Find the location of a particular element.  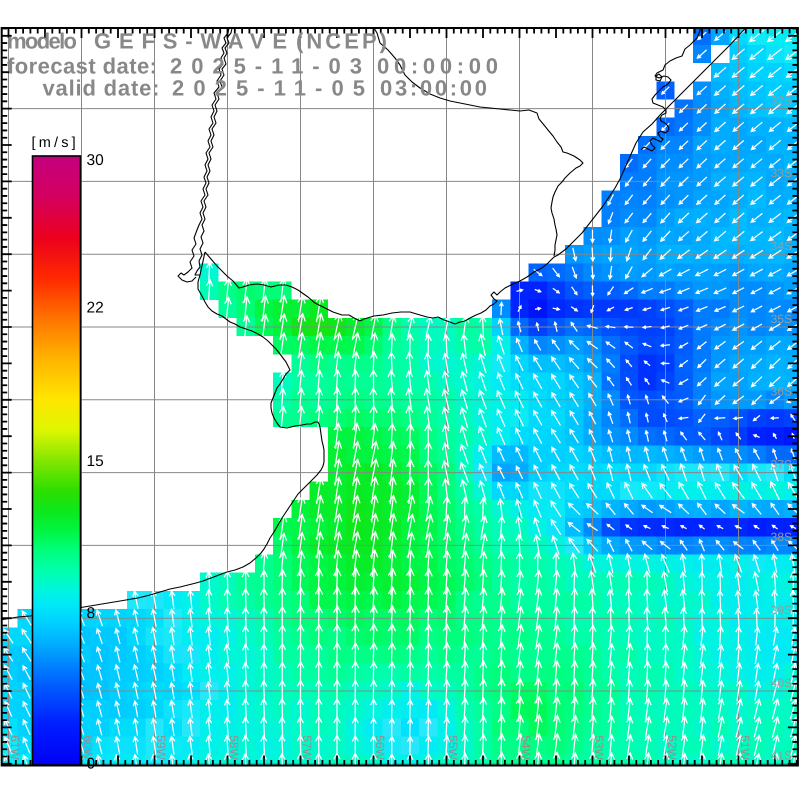

svg-text: 51W is located at coordinates (745, 747).